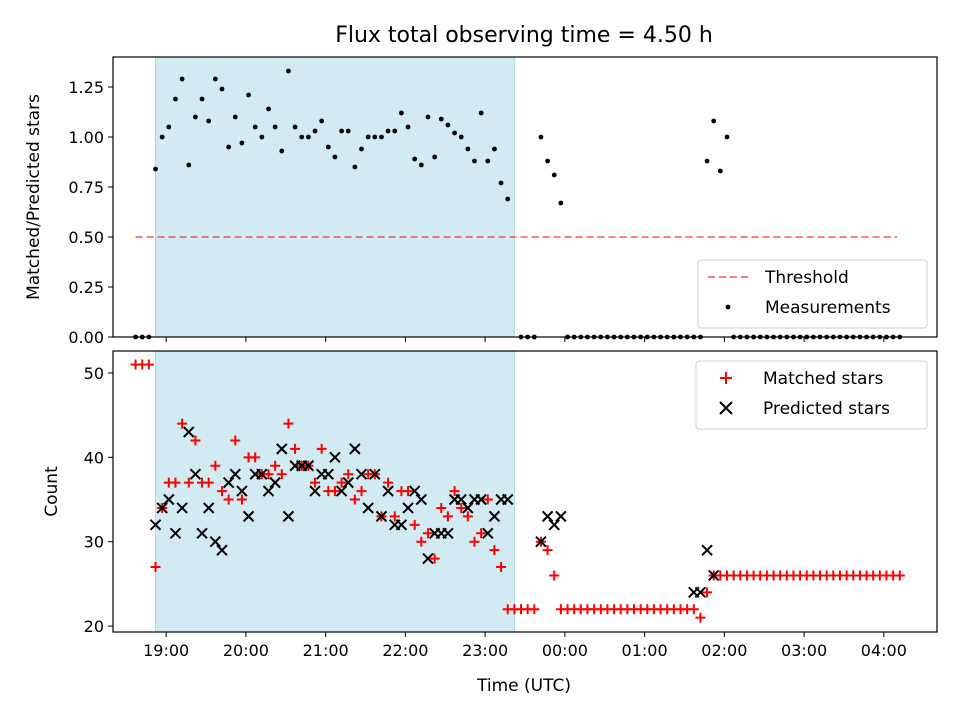 The width and height of the screenshot is (960, 720). What do you see at coordinates (94, 373) in the screenshot?
I see `y-tick-label: 50` at bounding box center [94, 373].